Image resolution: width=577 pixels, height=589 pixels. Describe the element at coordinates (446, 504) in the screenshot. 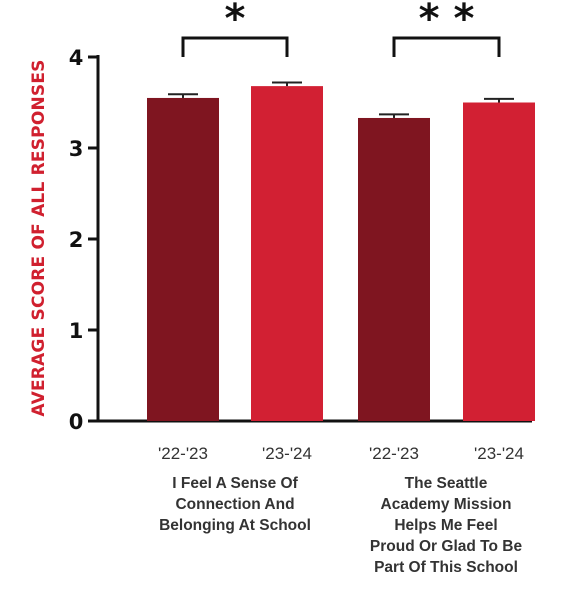

I see `group-label-line: Academy Mission` at that location.